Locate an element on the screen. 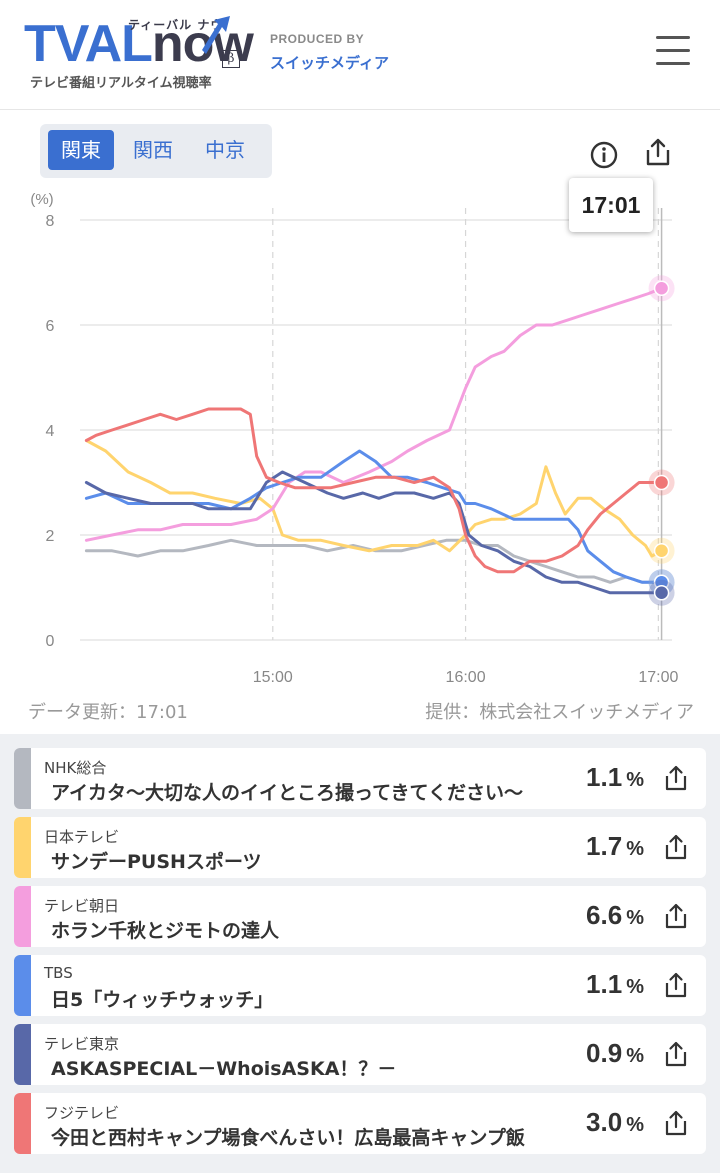 This screenshot has height=1173, width=720. rating-value: 3.0% is located at coordinates (615, 1122).